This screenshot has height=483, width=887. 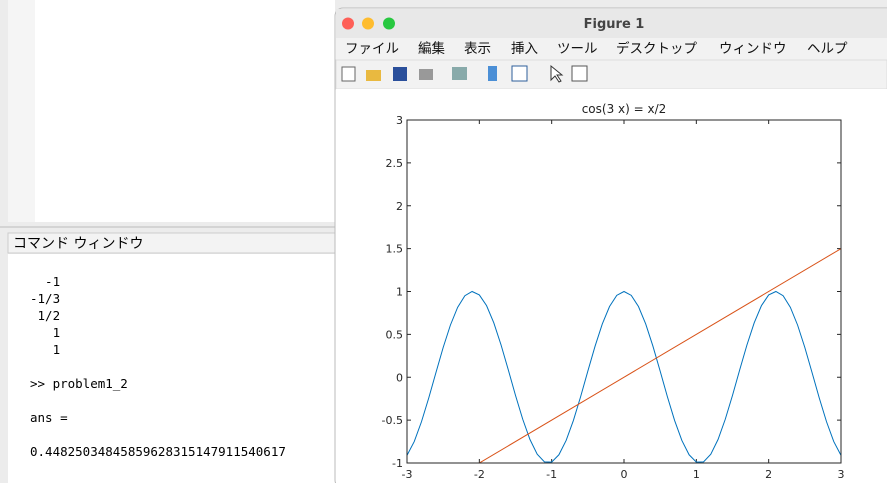 What do you see at coordinates (492, 73) in the screenshot?
I see `colorbar-button` at bounding box center [492, 73].